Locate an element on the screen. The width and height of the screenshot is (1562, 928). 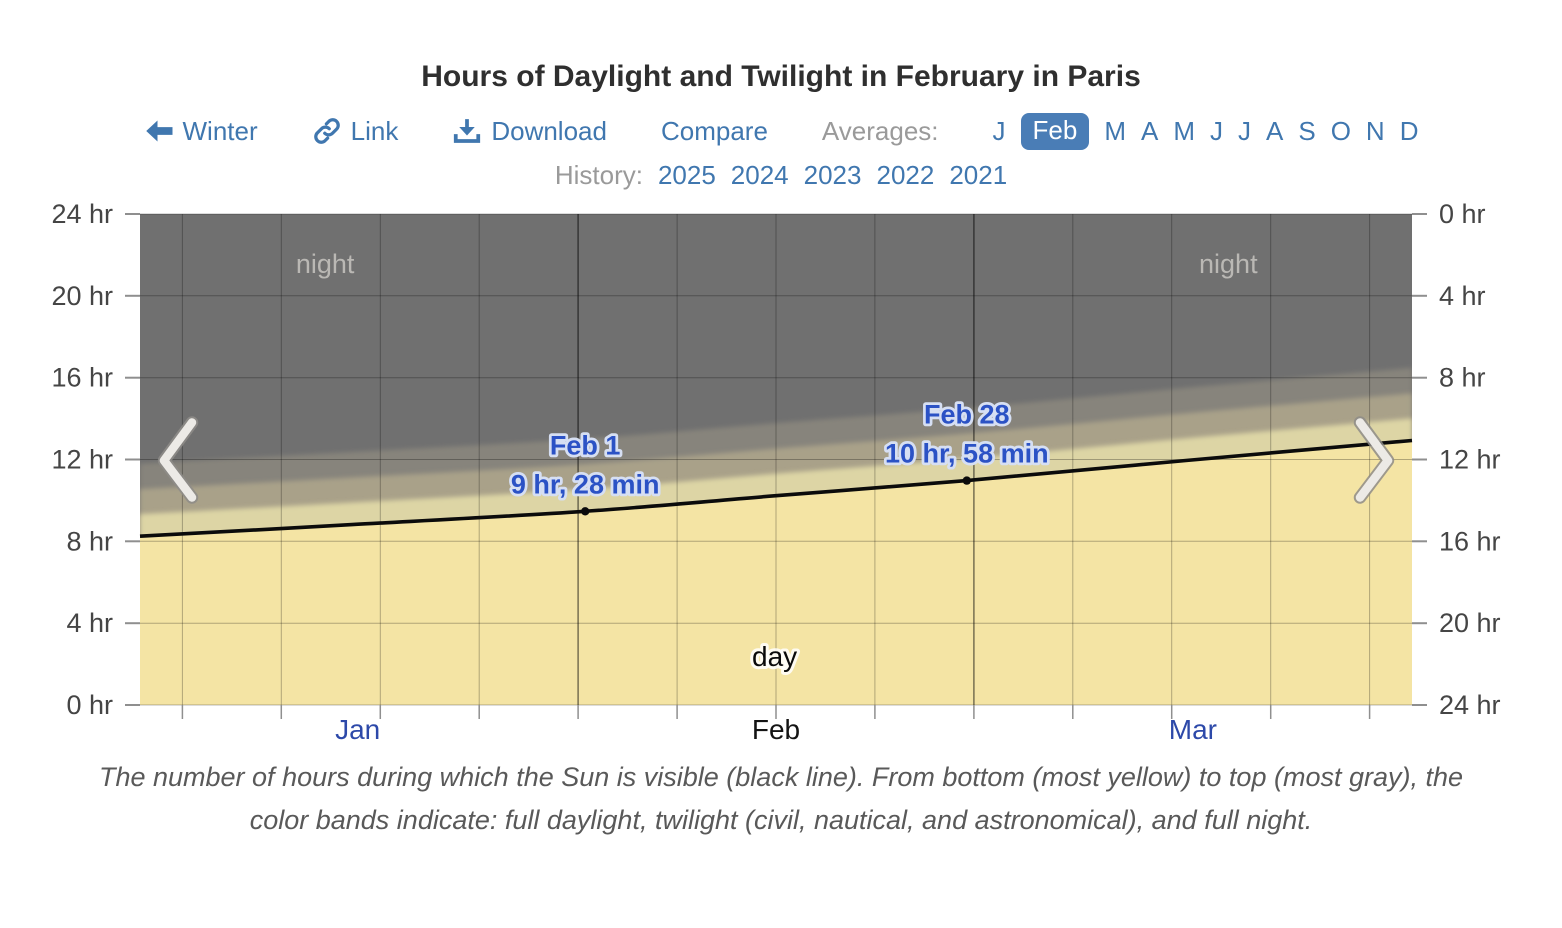
month-pill-jun: J is located at coordinates (1216, 130).